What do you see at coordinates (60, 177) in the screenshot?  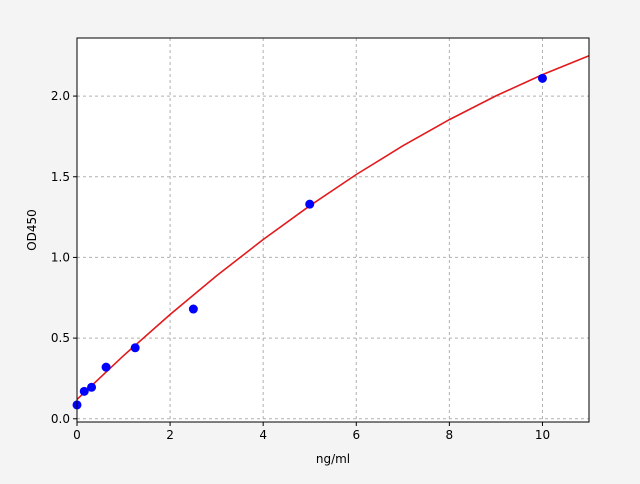 I see `y-tick-label: 1.5` at bounding box center [60, 177].